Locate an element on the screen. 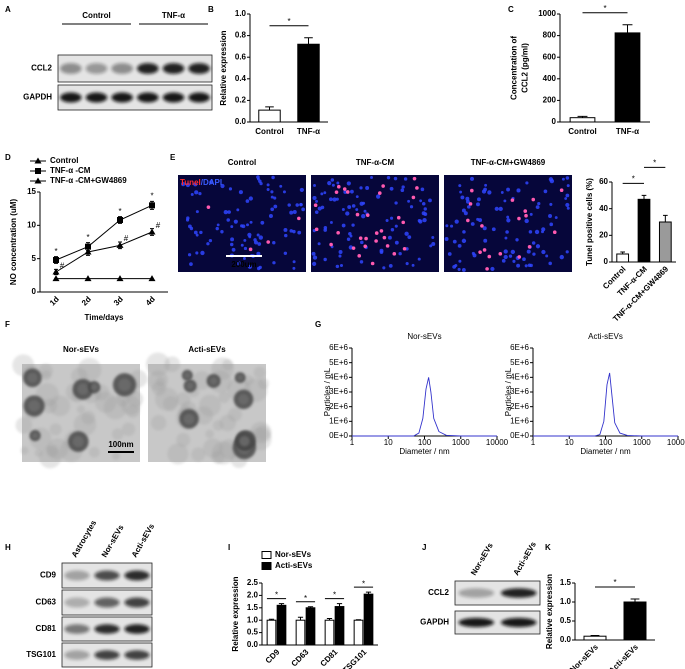 Image resolution: width=685 pixels, height=669 pixels. y-tick-label: 0.8 is located at coordinates (241, 35).